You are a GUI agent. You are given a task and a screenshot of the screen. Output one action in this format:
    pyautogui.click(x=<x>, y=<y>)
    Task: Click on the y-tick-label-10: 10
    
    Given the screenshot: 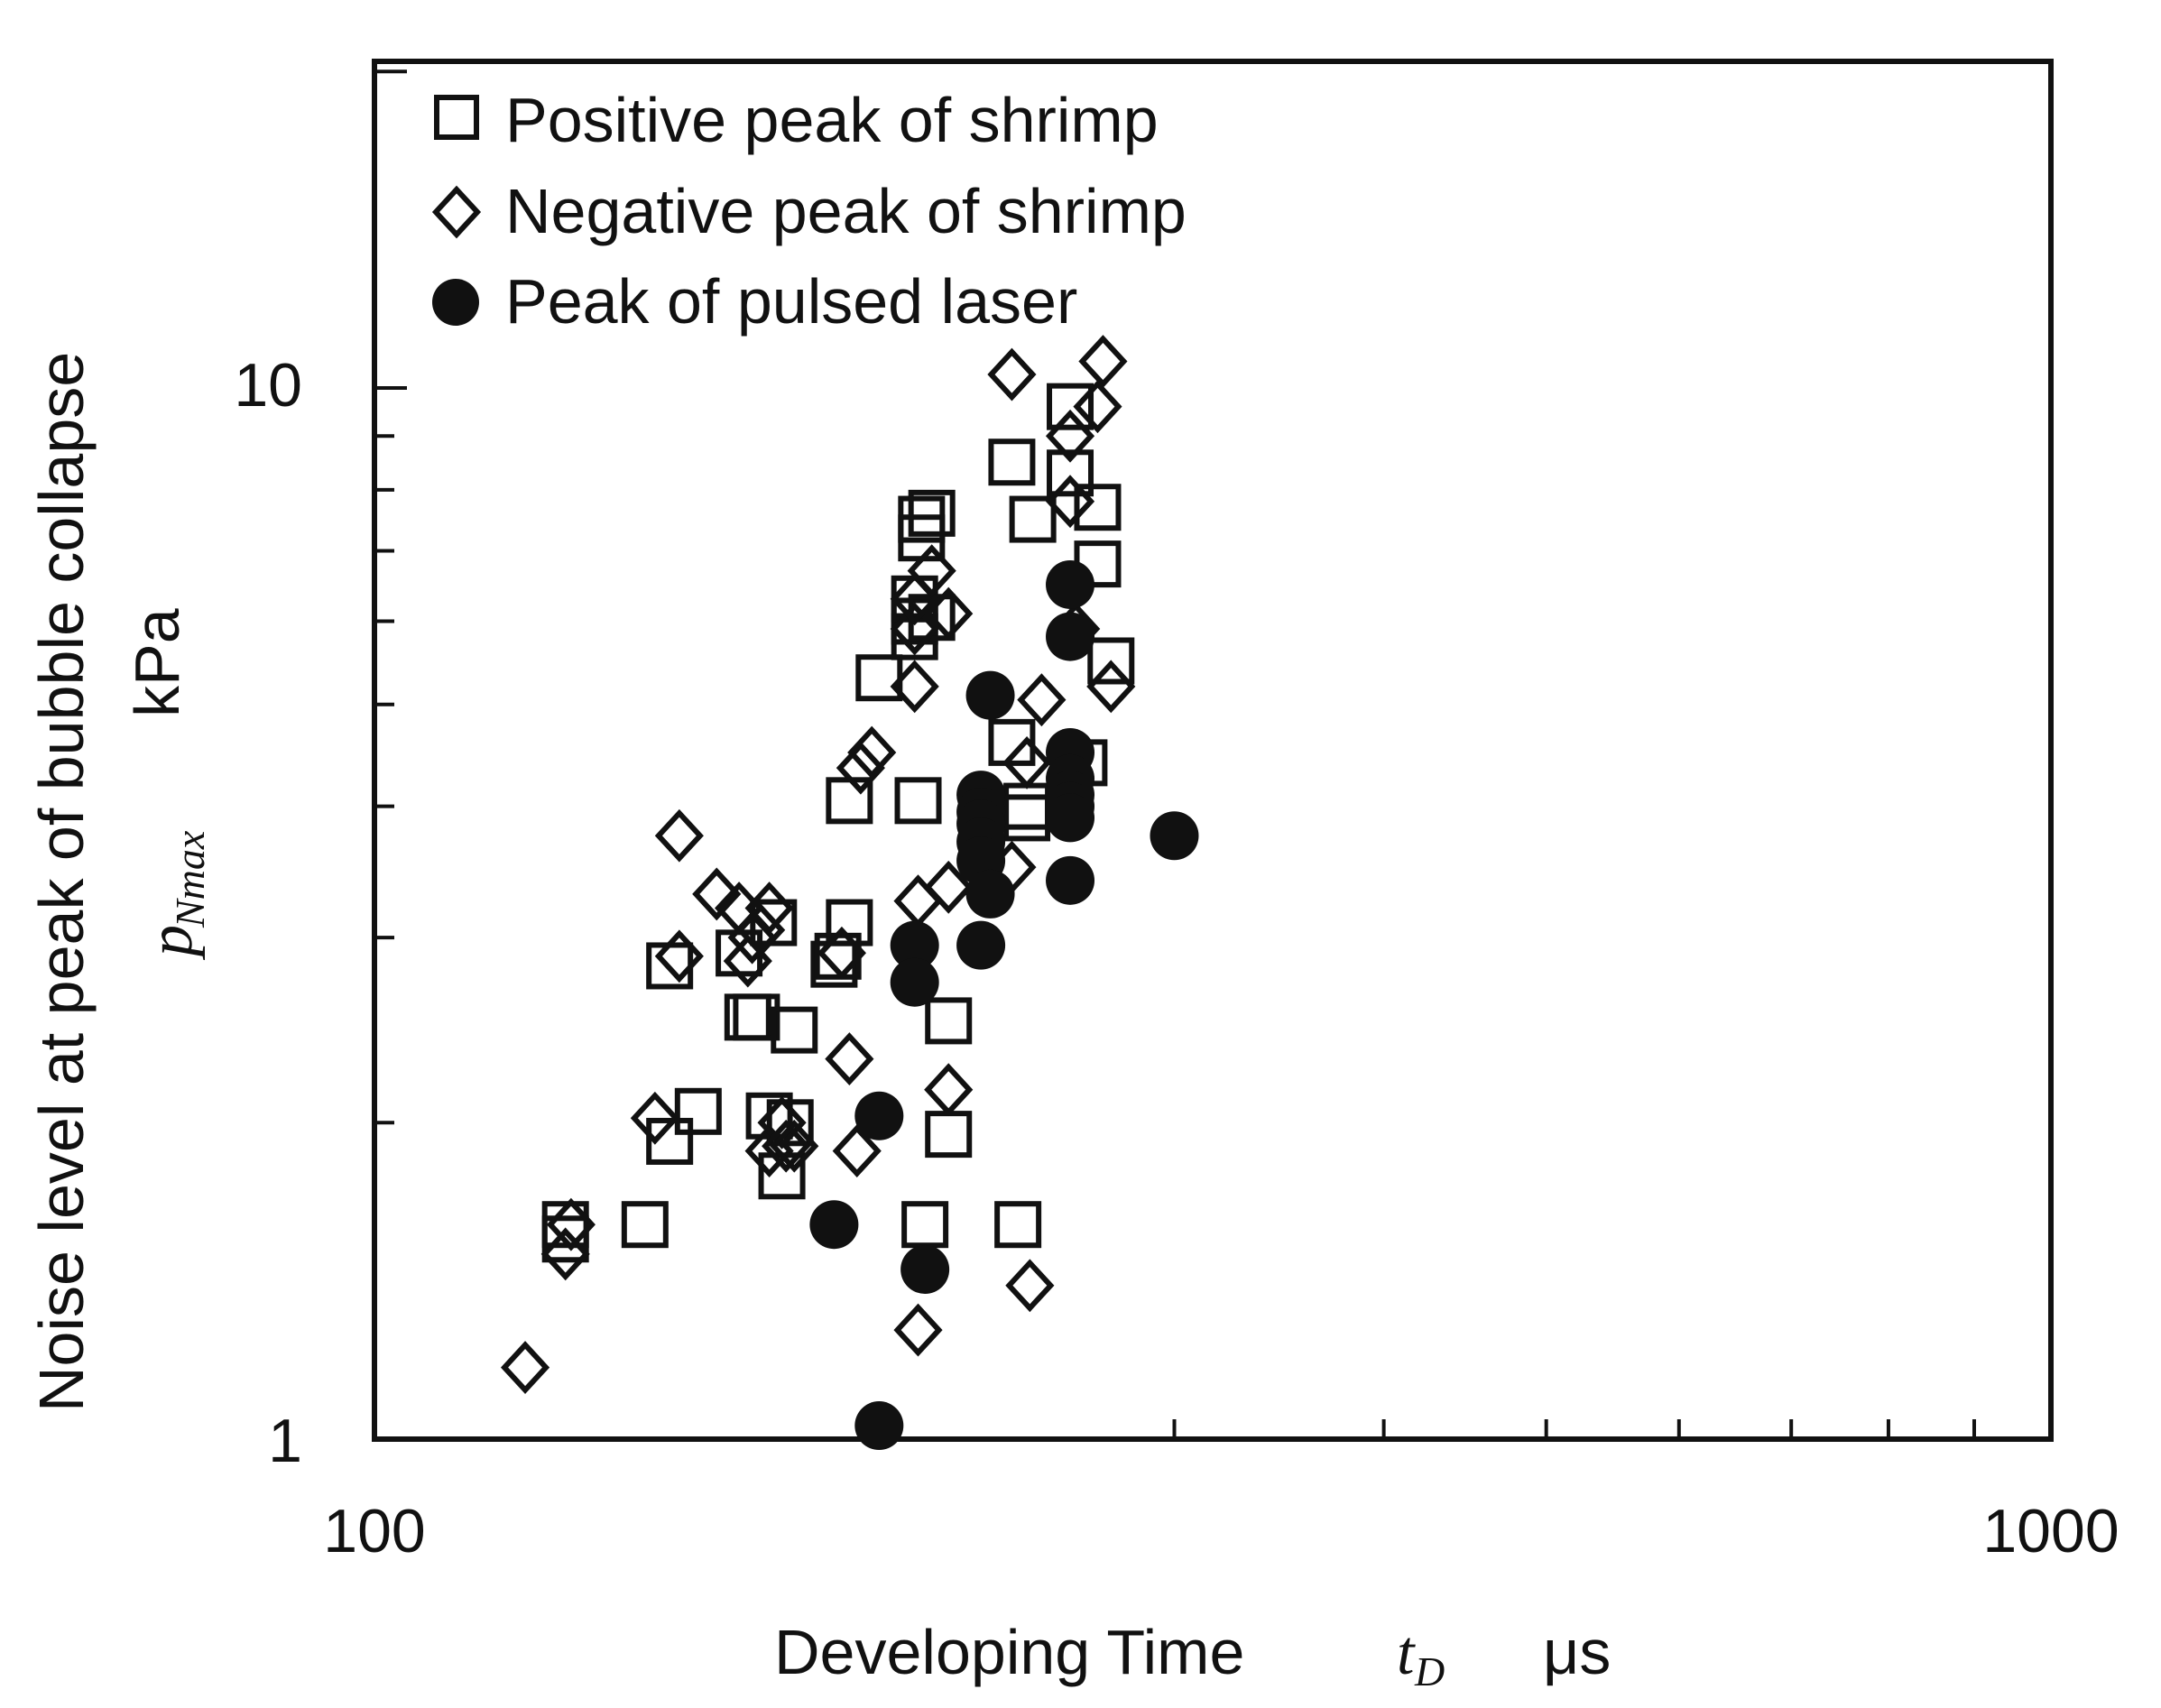 What is the action you would take?
    pyautogui.click(x=268, y=385)
    